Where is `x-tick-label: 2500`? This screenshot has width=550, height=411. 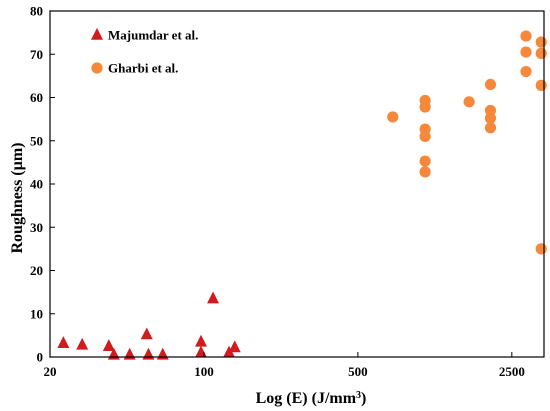
x-tick-label: 2500 is located at coordinates (512, 371).